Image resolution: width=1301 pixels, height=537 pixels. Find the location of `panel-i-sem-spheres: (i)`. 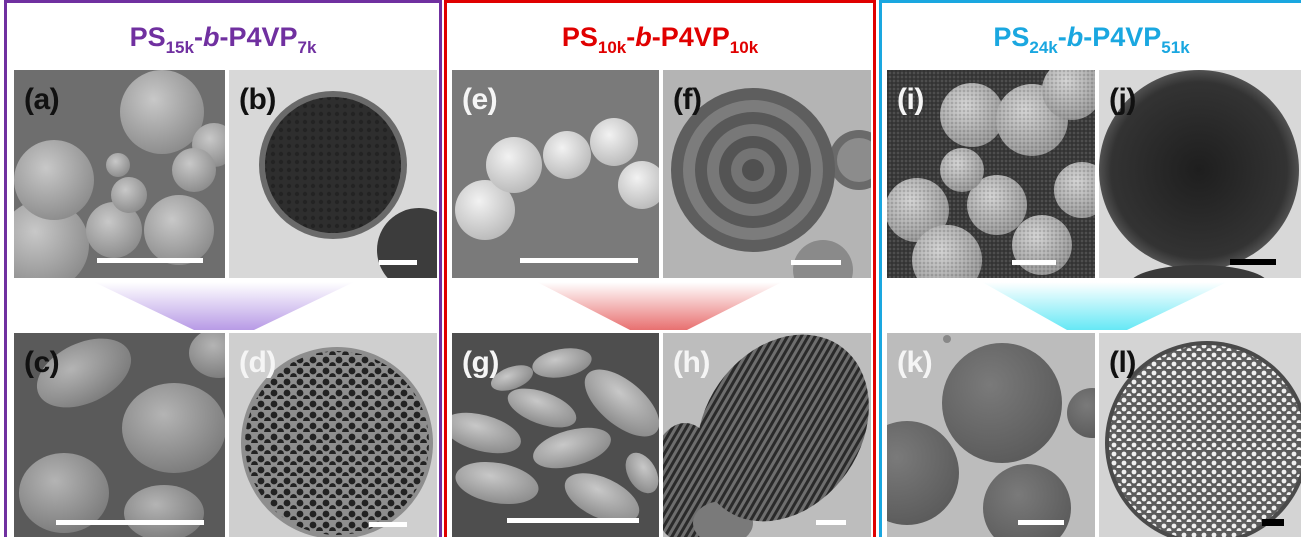

panel-i-sem-spheres: (i) is located at coordinates (991, 174).